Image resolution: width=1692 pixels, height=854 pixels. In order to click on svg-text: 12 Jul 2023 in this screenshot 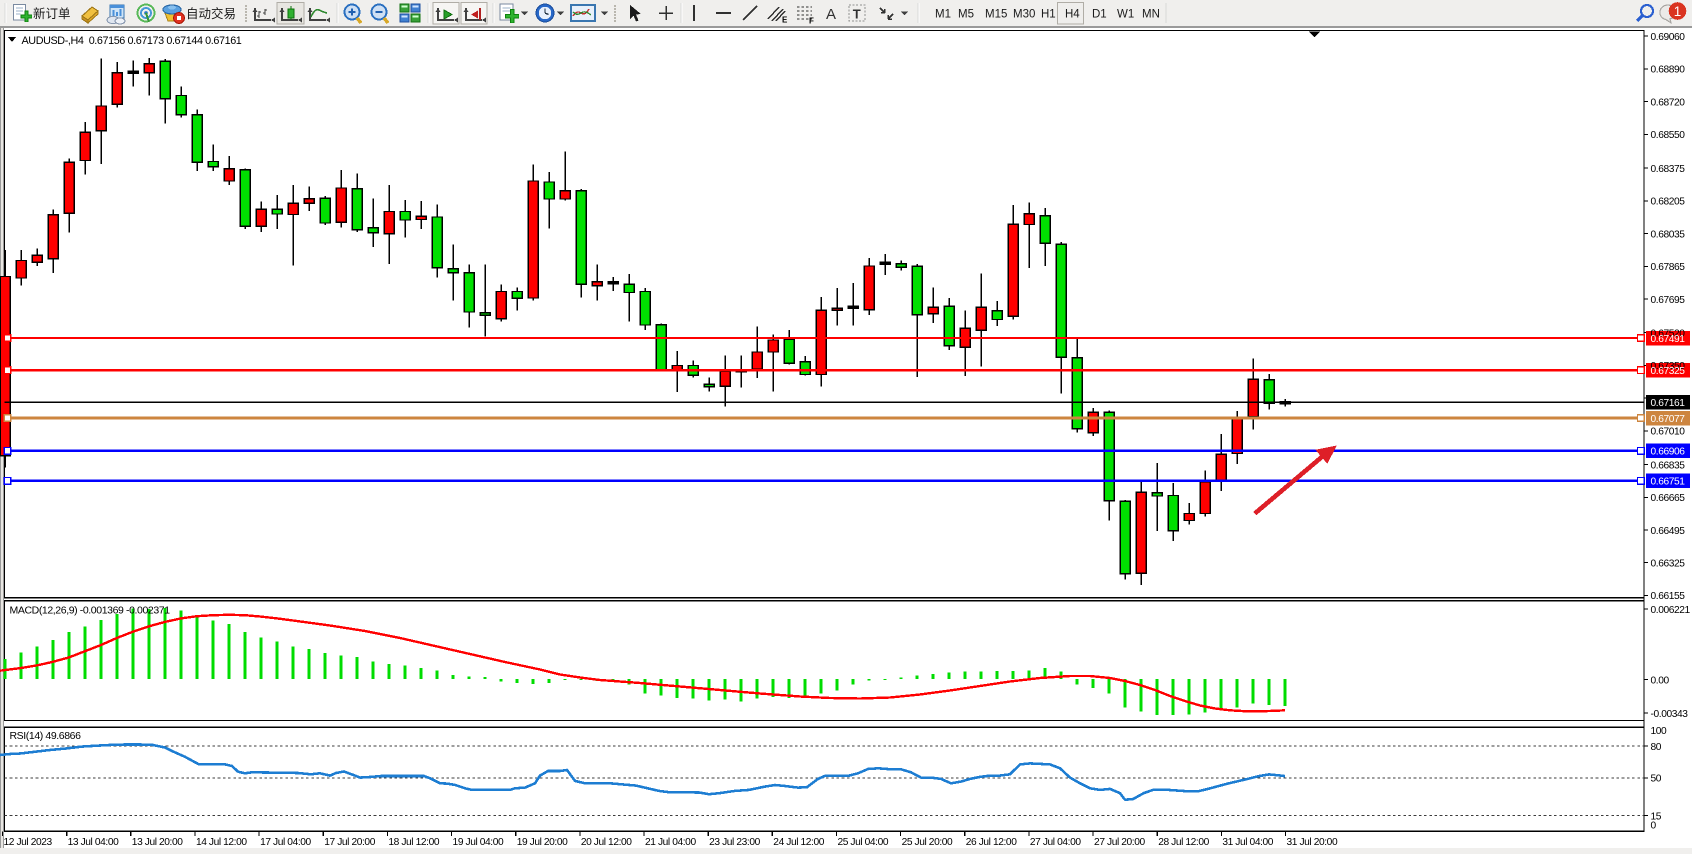, I will do `click(28, 842)`.